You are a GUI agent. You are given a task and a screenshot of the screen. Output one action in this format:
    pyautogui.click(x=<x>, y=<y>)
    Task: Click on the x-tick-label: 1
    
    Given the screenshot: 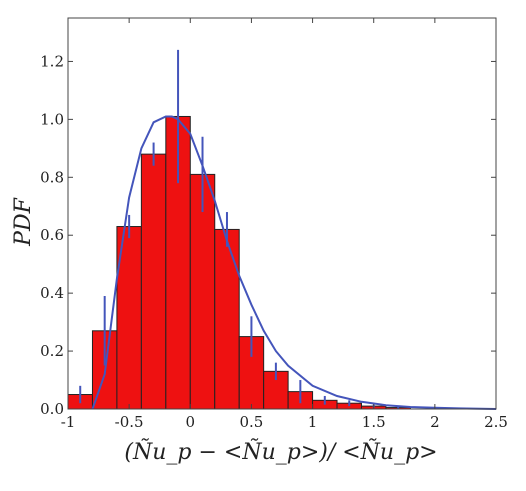 What is the action you would take?
    pyautogui.click(x=313, y=422)
    